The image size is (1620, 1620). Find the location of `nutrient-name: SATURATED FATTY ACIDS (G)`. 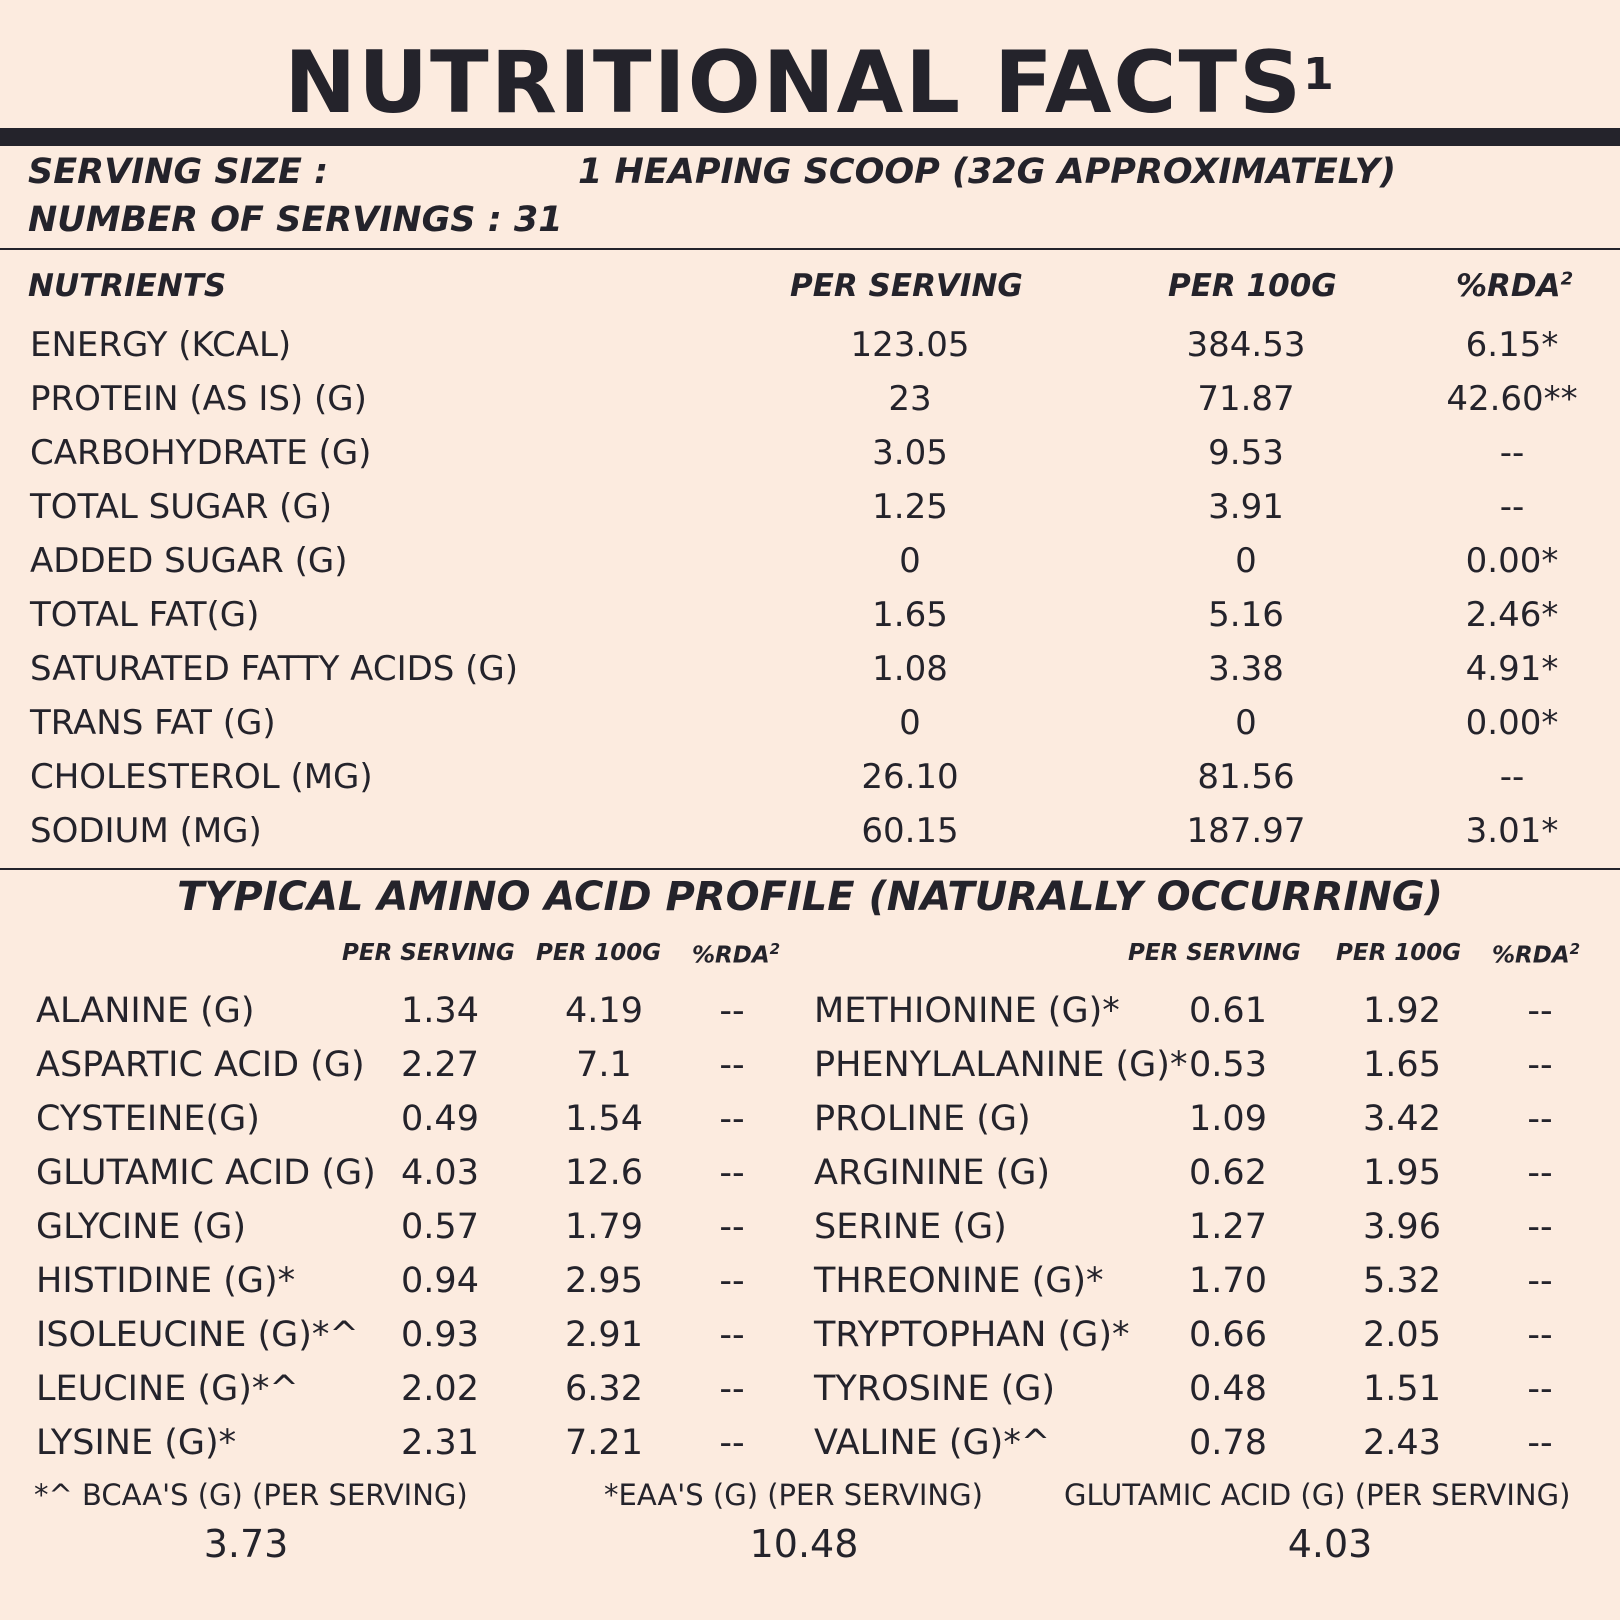

nutrient-name: SATURATED FATTY ACIDS (G) is located at coordinates (274, 669).